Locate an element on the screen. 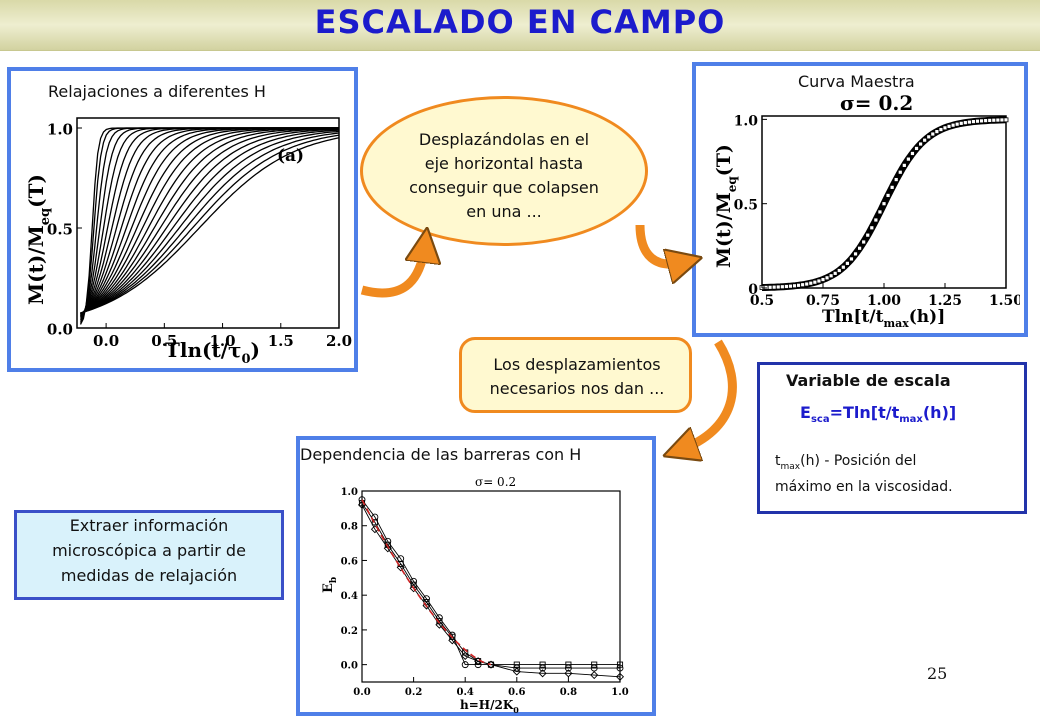 The image size is (1040, 720). master-xtick-2: 1.00 is located at coordinates (884, 301).